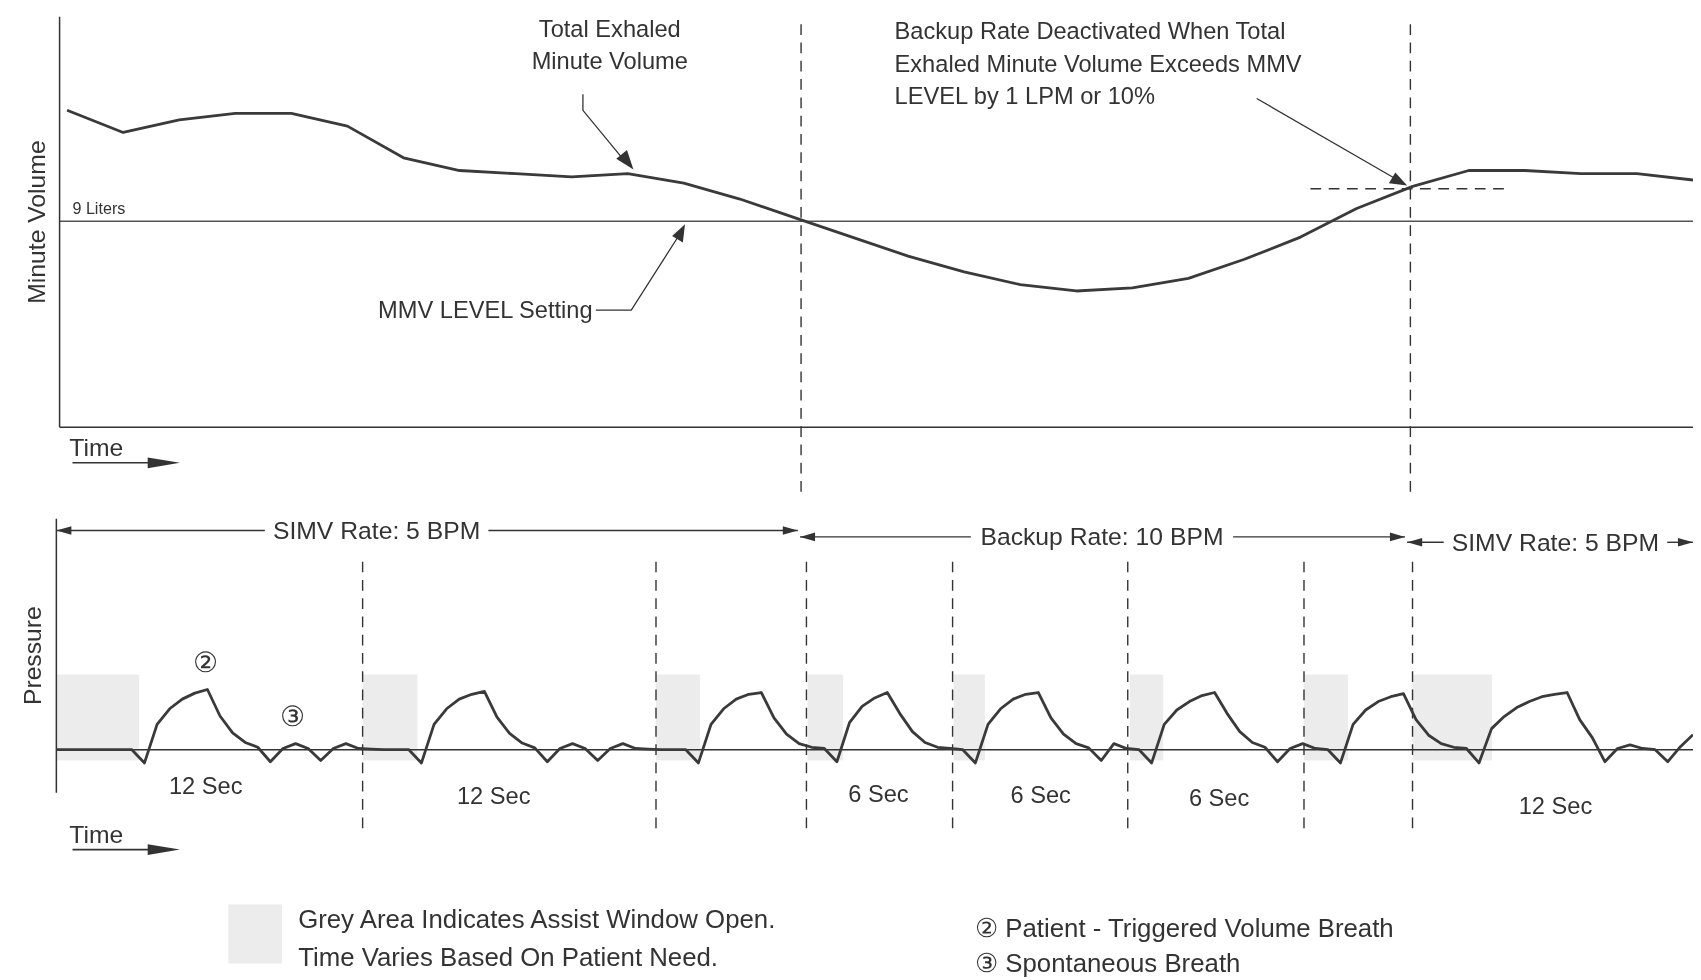 Image resolution: width=1701 pixels, height=980 pixels. I want to click on text: Backup Rate Deactivated When Total Exhaled Minute Volume Exceeds MMV LEVEL by 1 LPM or 10%, so click(1098, 63).